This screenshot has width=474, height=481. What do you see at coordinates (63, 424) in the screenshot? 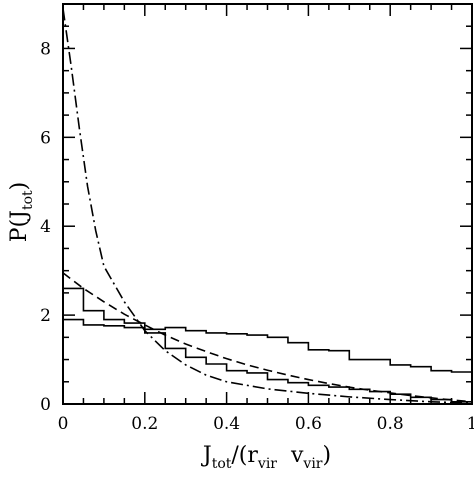
I see `x-tick-label: 0` at bounding box center [63, 424].